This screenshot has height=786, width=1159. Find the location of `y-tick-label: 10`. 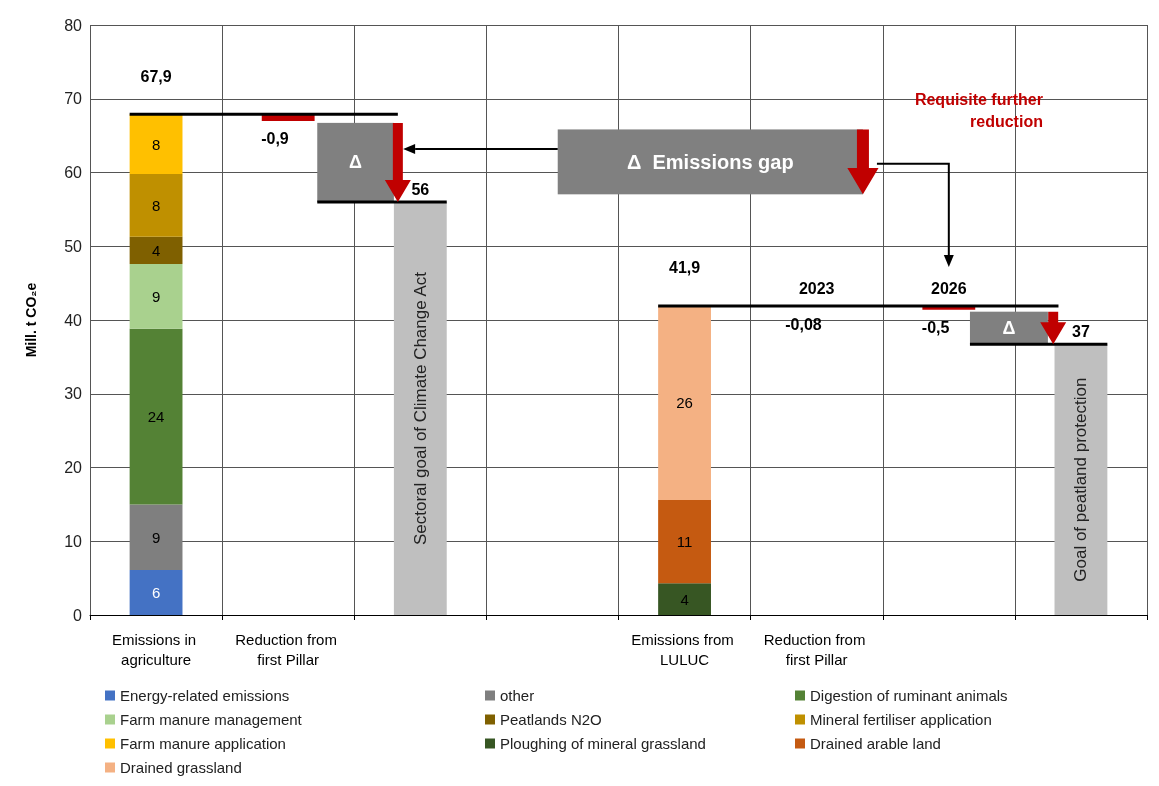

y-tick-label: 10 is located at coordinates (73, 541).